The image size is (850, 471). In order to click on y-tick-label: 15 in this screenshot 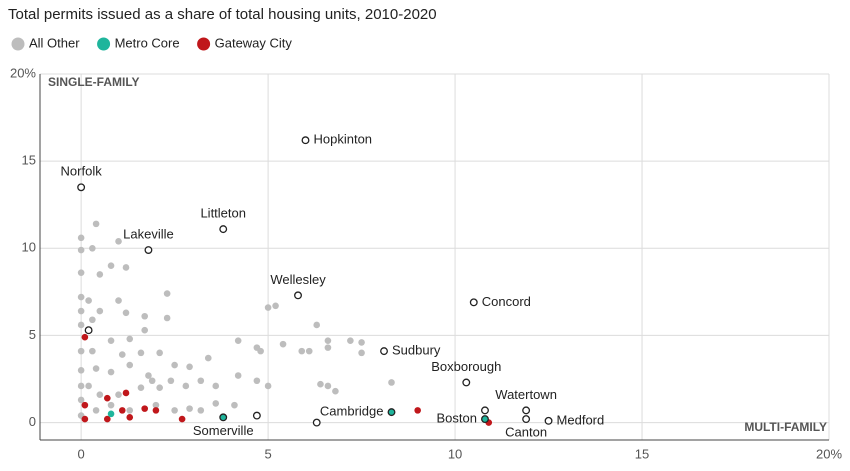, I will do `click(29, 160)`.